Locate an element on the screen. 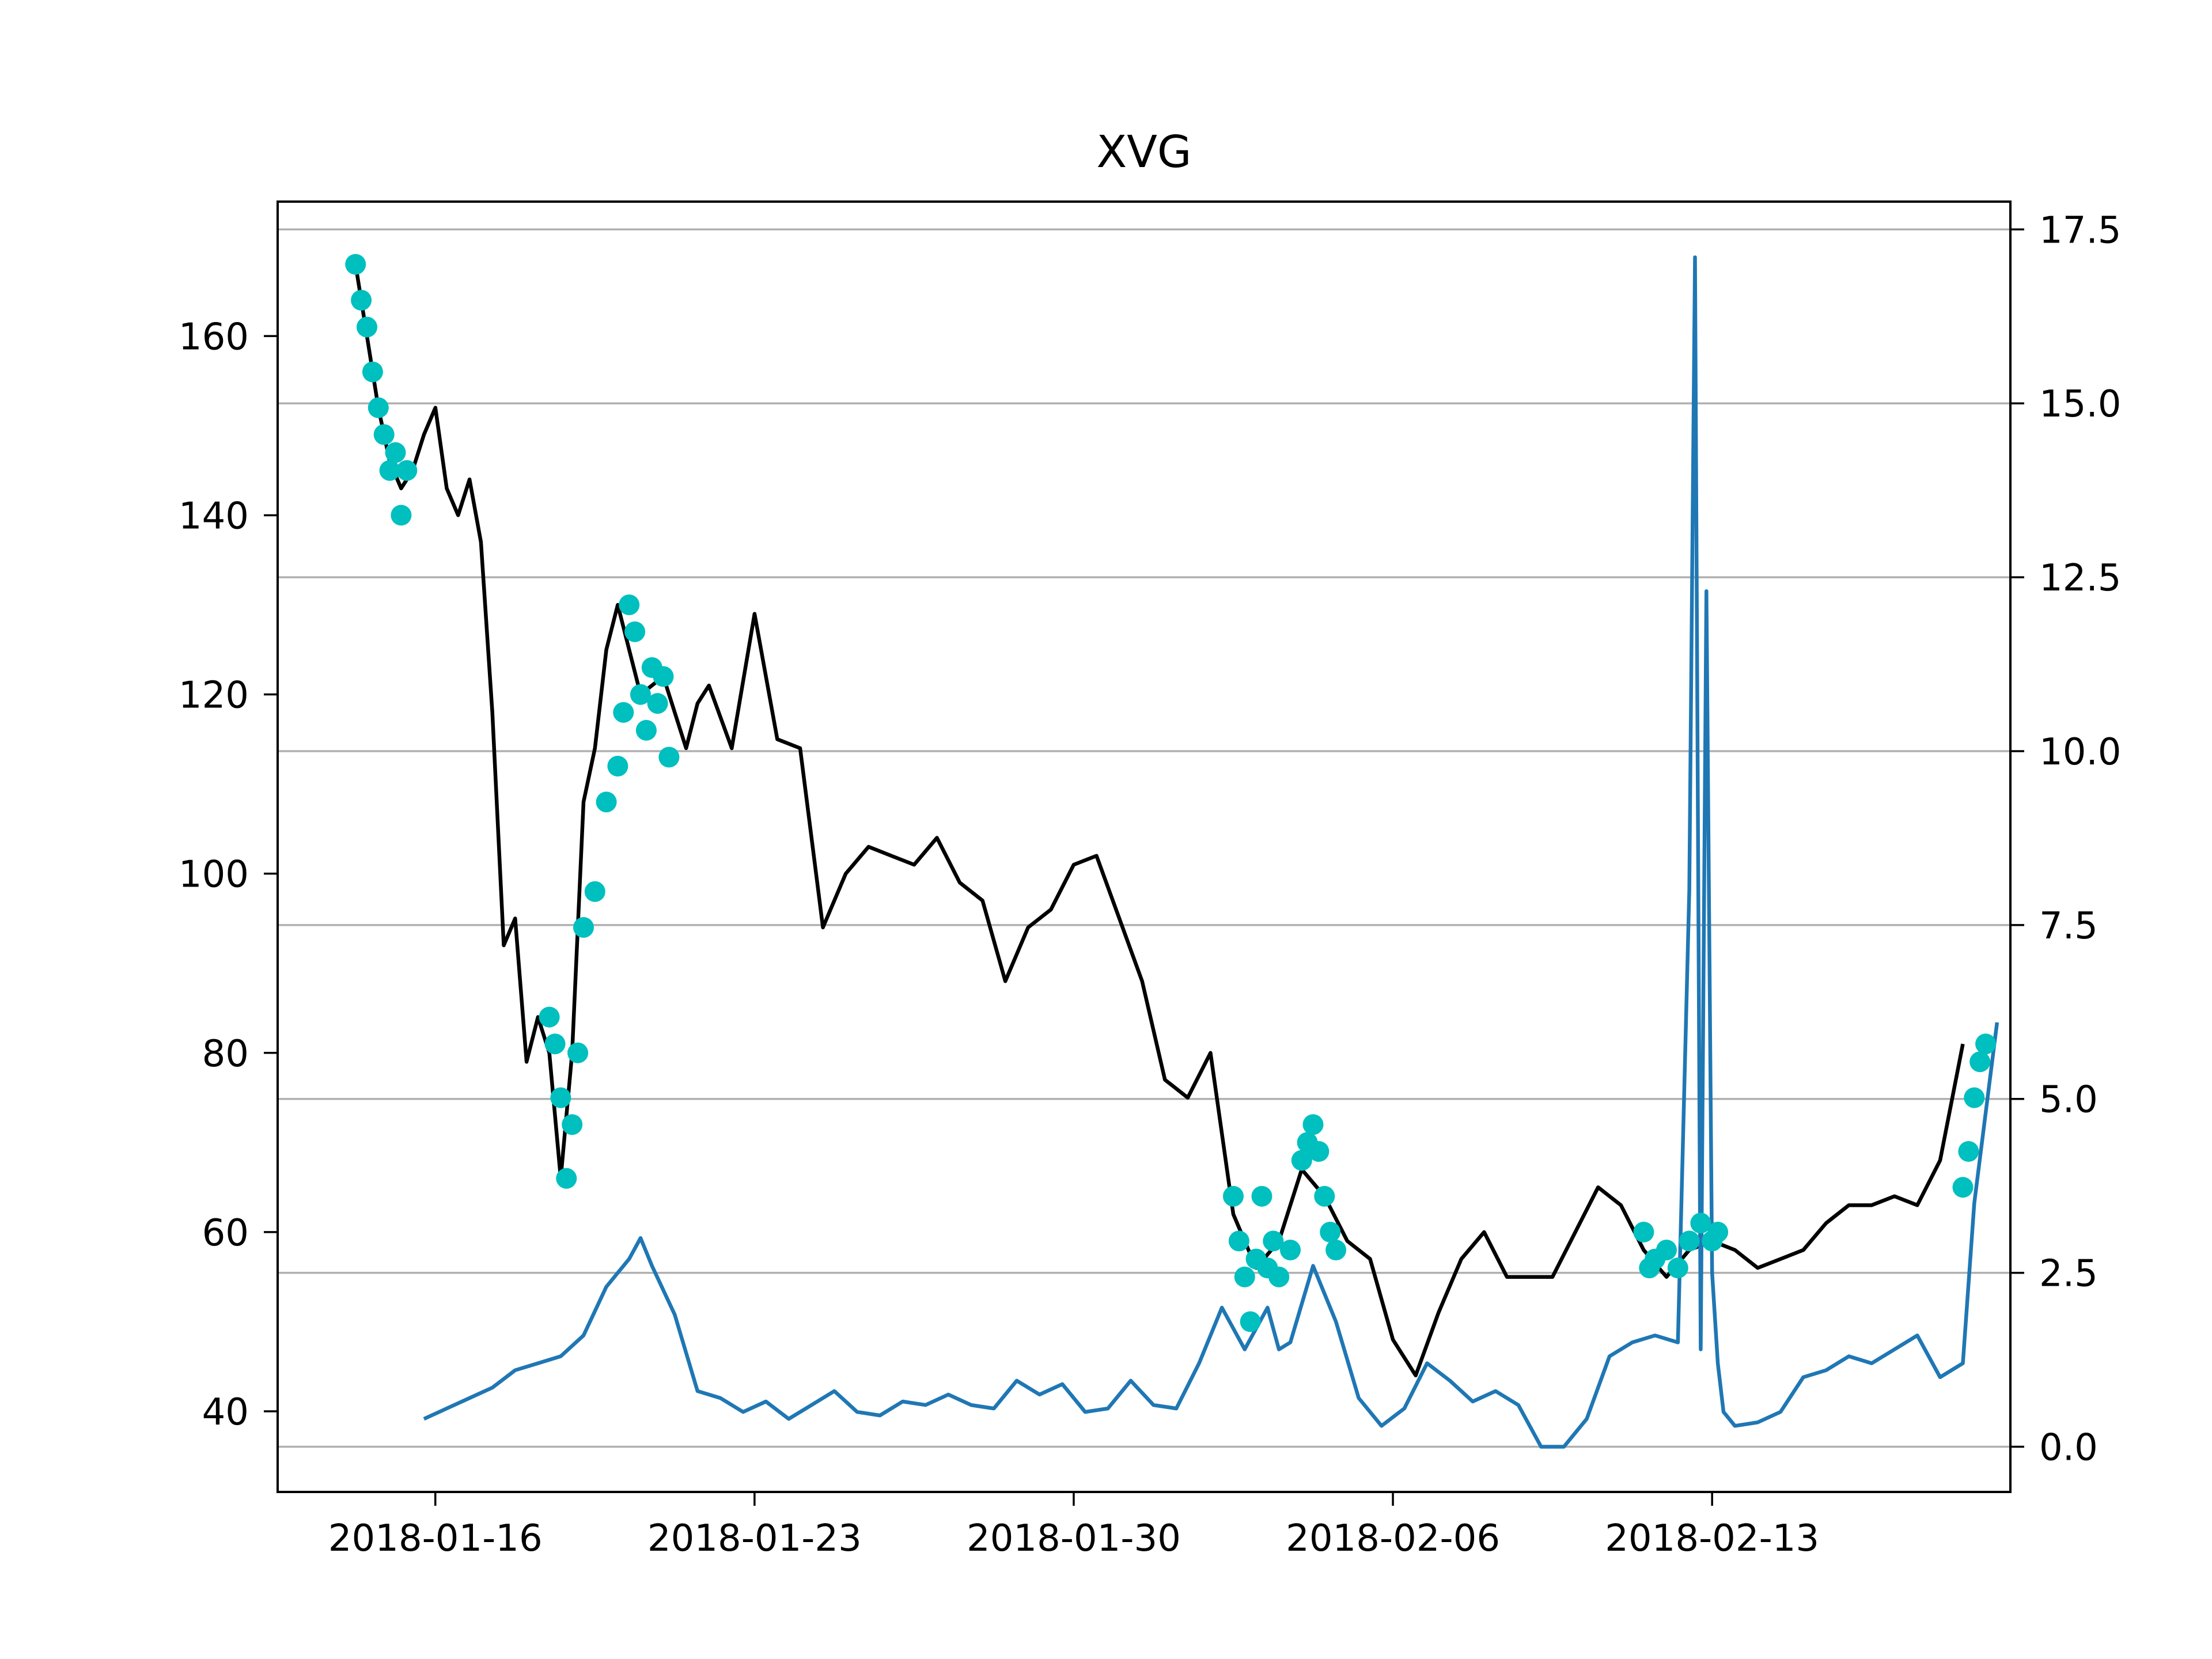 This screenshot has height=1659, width=2212. chart-title: XVG is located at coordinates (1143, 152).